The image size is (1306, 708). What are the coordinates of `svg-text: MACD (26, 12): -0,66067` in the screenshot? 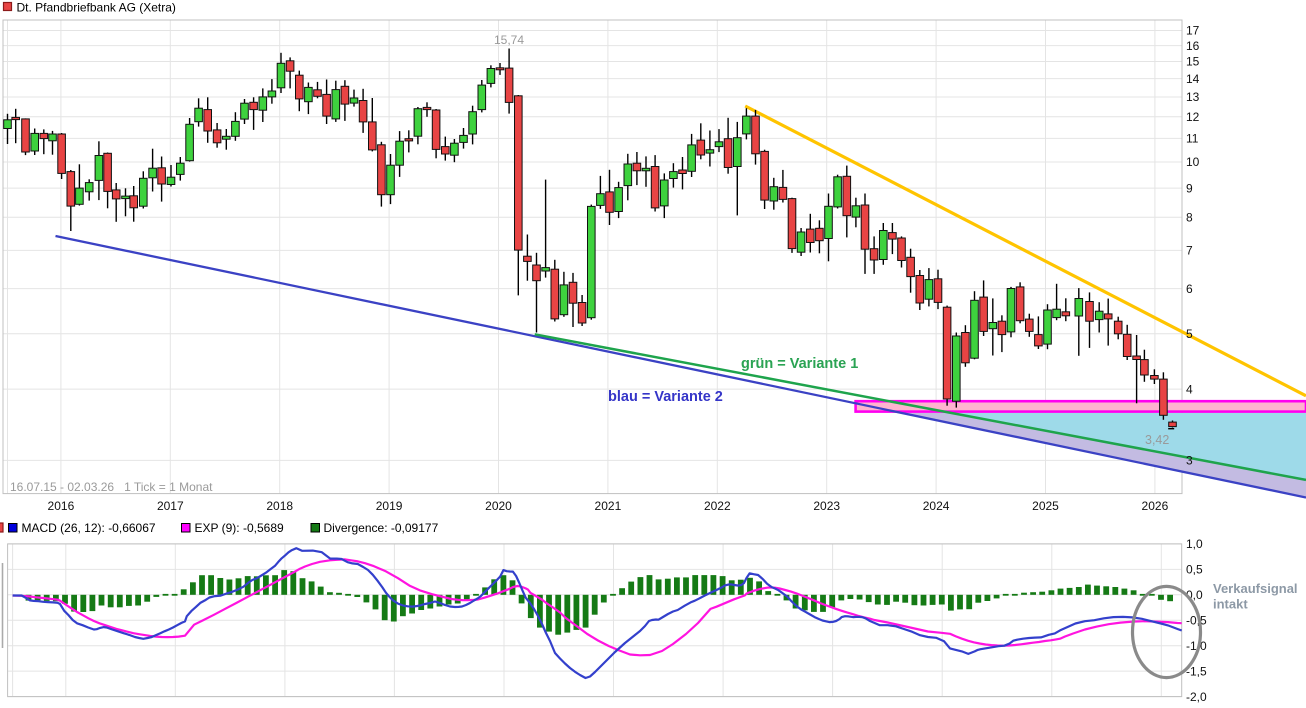 It's located at (89, 528).